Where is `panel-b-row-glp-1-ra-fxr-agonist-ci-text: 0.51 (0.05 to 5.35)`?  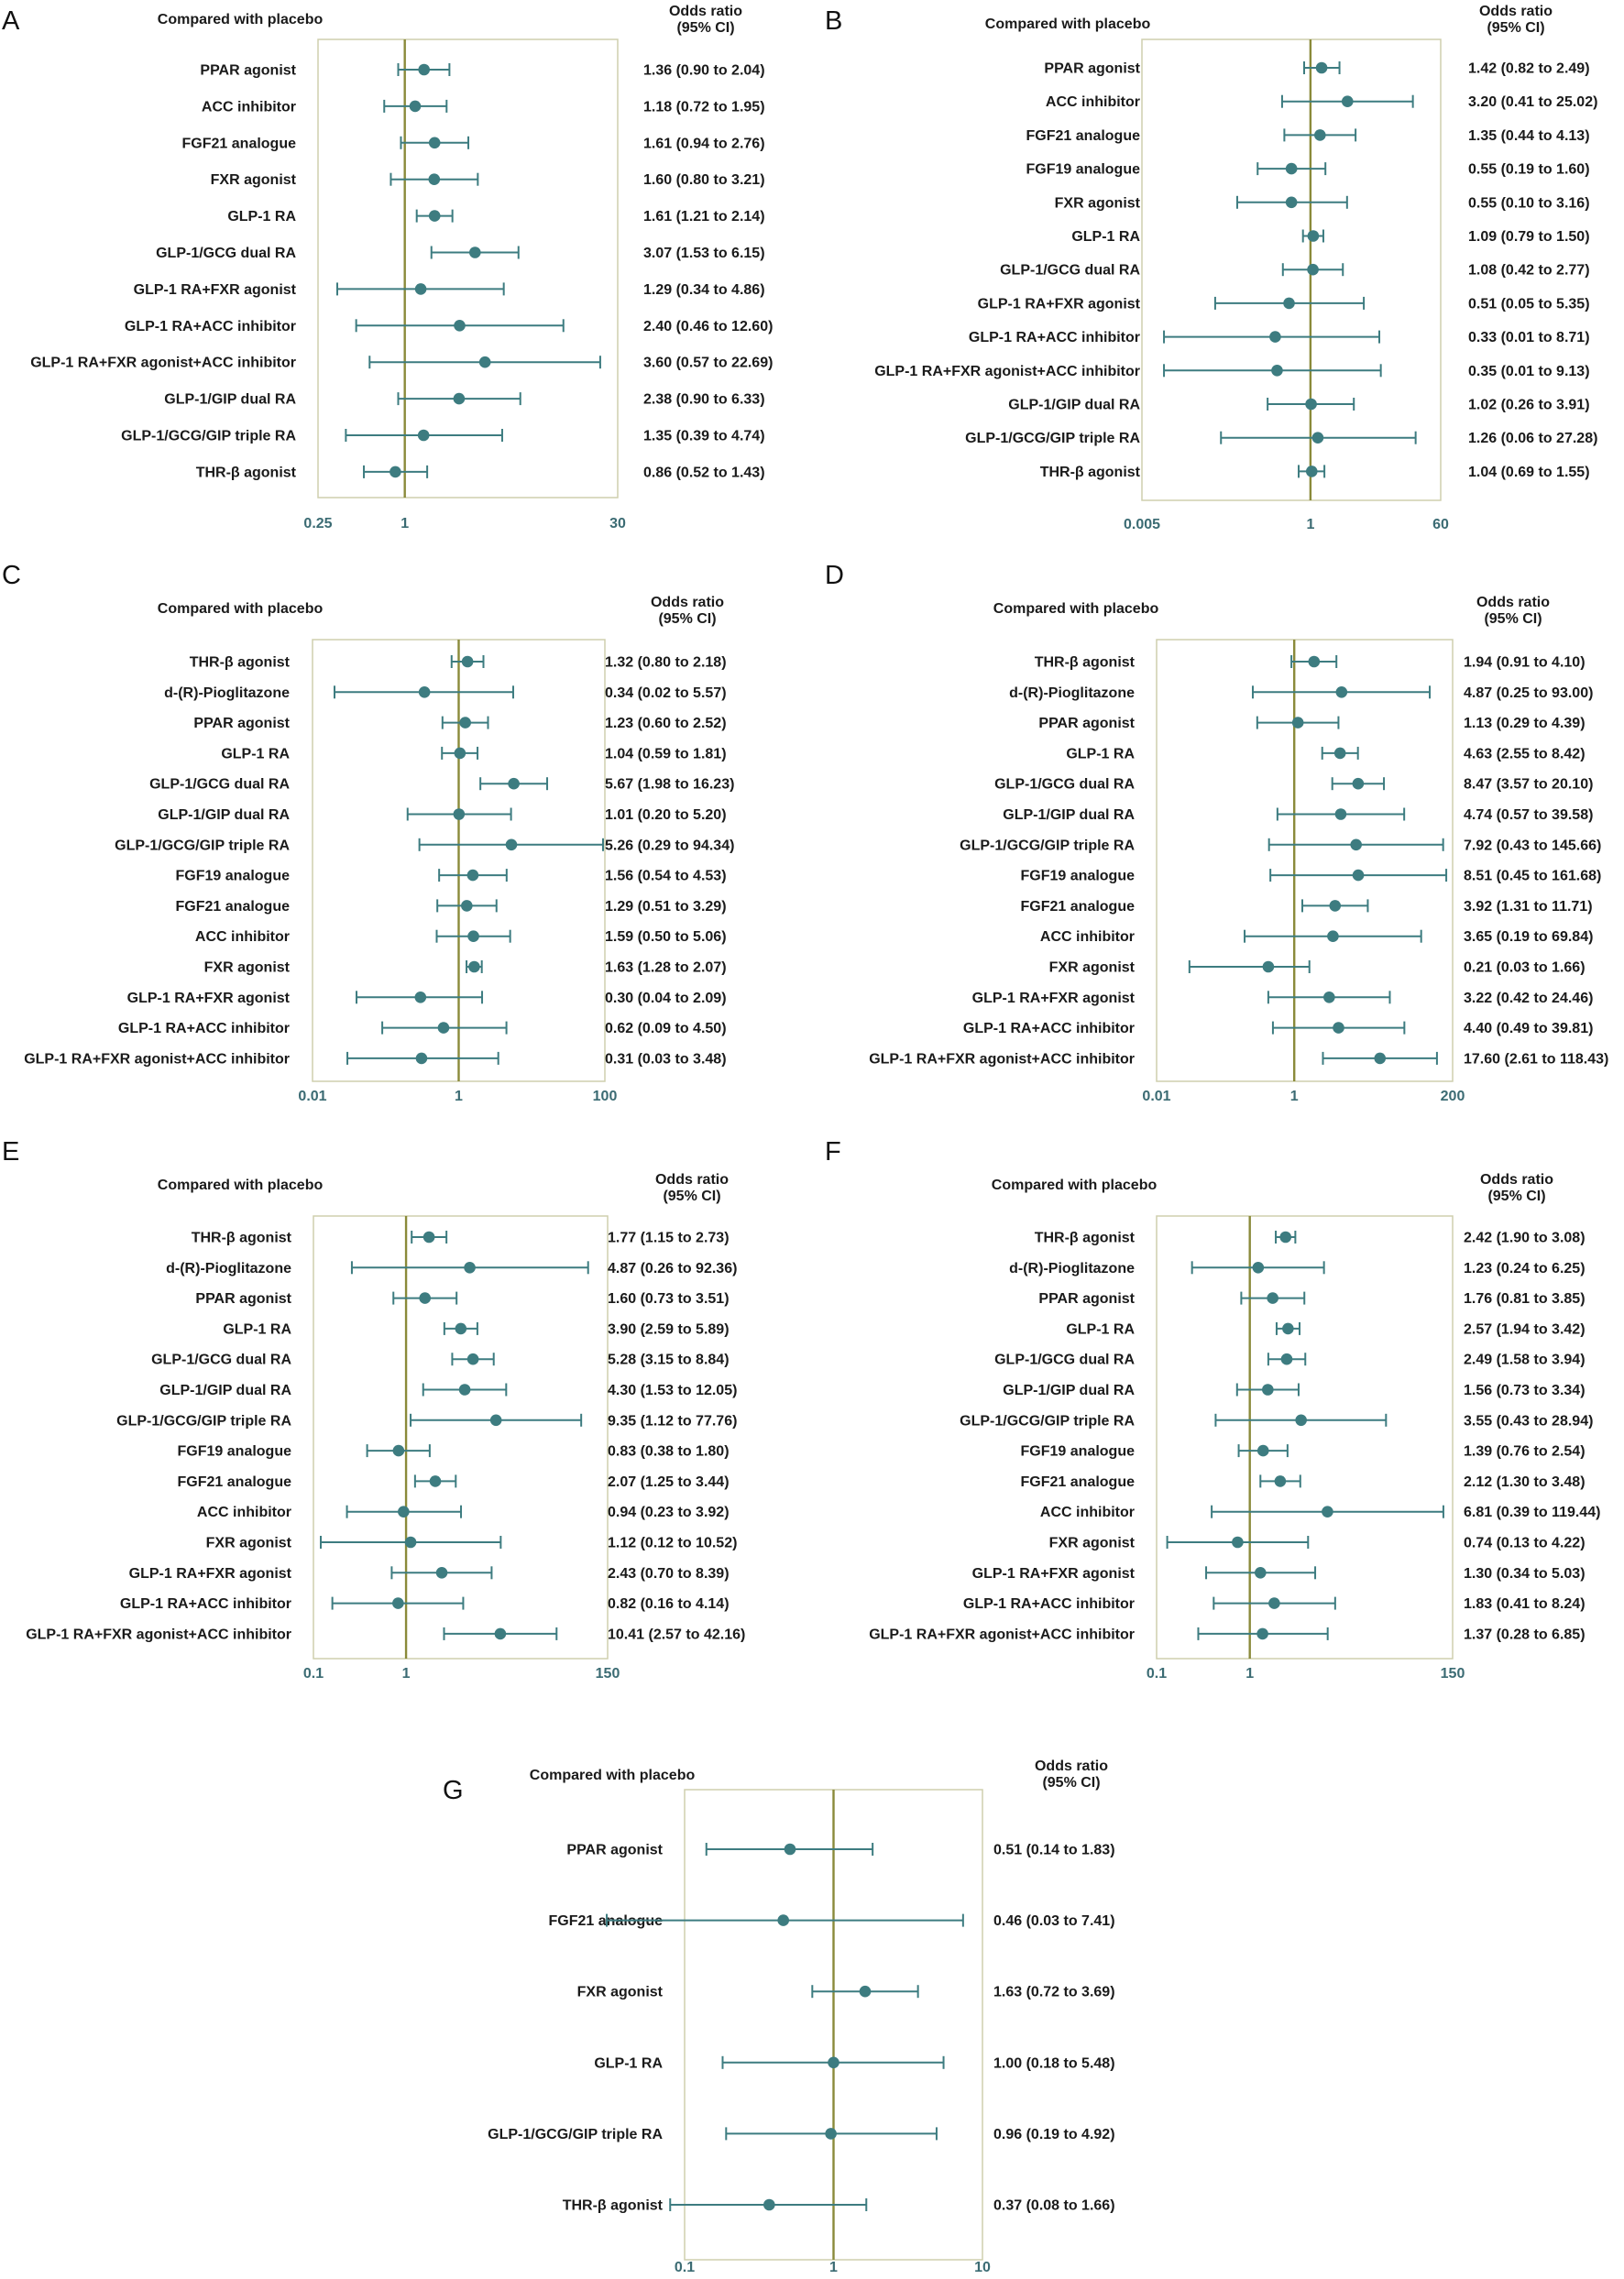 panel-b-row-glp-1-ra-fxr-agonist-ci-text: 0.51 (0.05 to 5.35) is located at coordinates (1529, 304).